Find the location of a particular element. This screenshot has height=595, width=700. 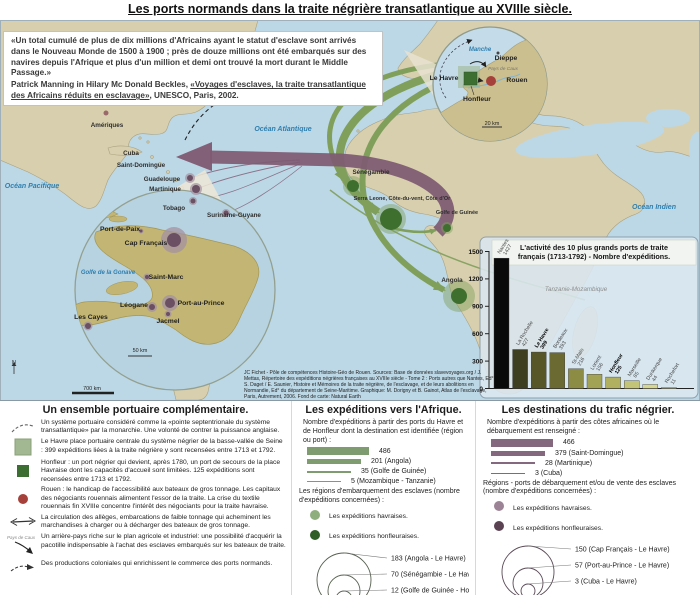

flow-band-value: 379 (Saint-Domingue) is located at coordinates (589, 453).